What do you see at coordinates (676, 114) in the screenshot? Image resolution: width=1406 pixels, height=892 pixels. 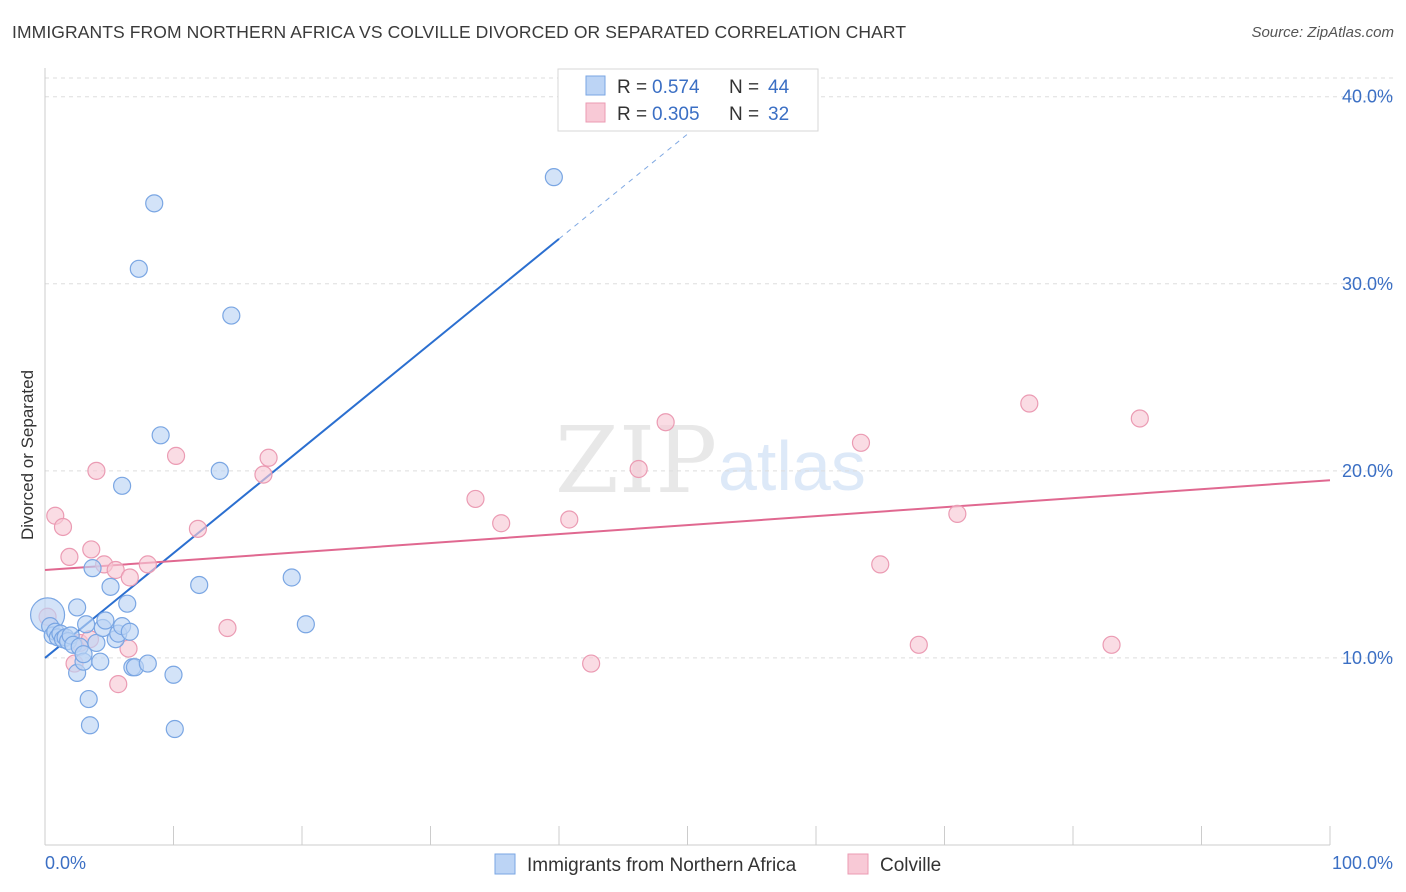 I see `legend-r-value: 0.305` at bounding box center [676, 114].